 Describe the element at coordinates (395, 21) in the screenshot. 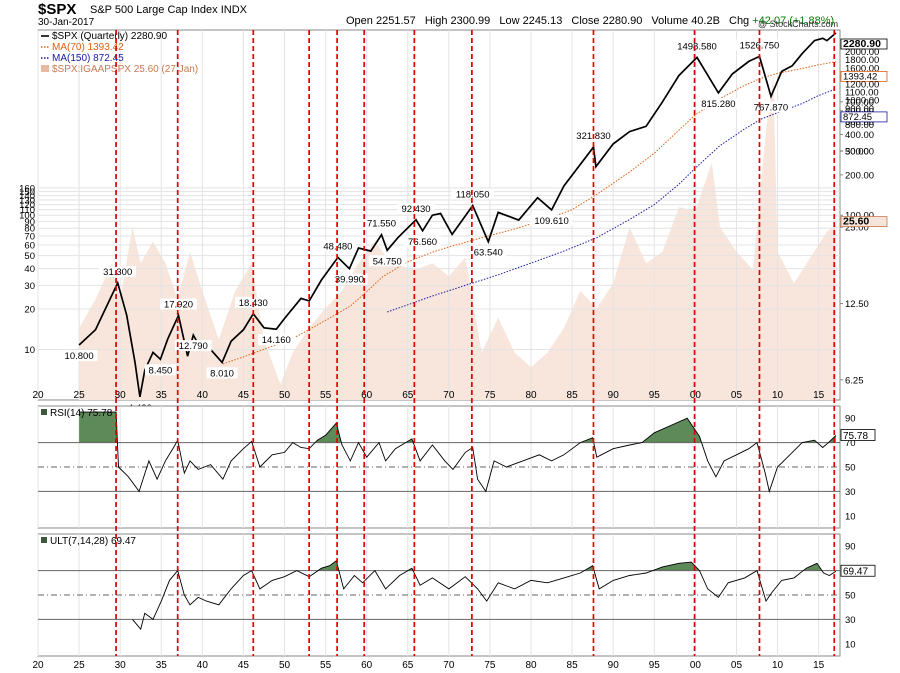

I see `open-value: 2251.57` at that location.